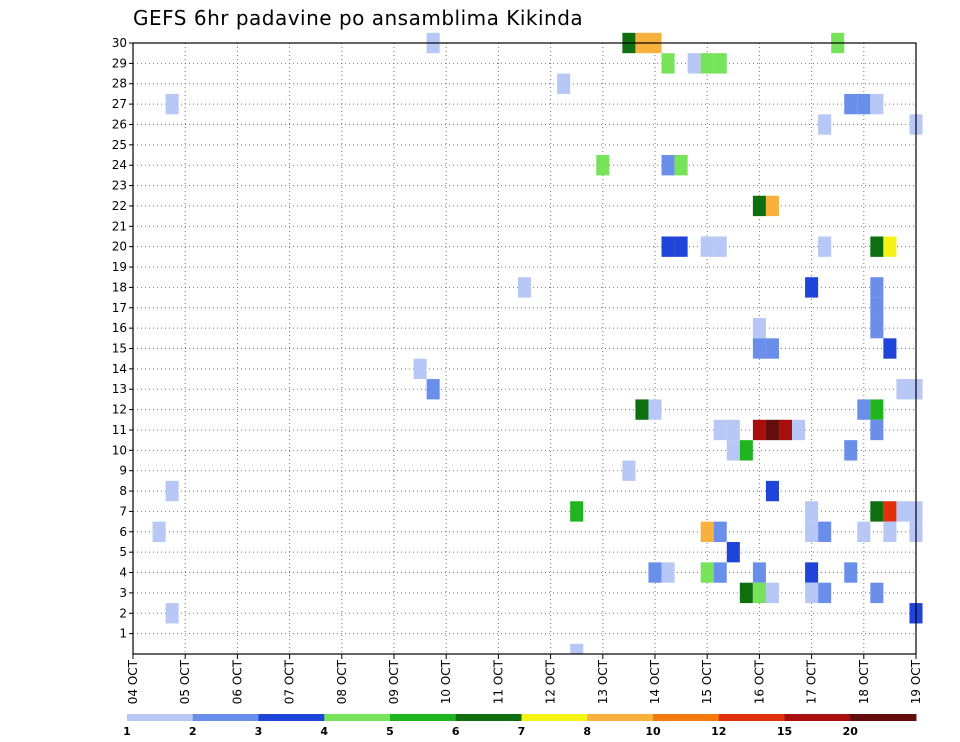 This screenshot has height=742, width=960. Describe the element at coordinates (123, 511) in the screenshot. I see `y-tick-label: 7` at that location.